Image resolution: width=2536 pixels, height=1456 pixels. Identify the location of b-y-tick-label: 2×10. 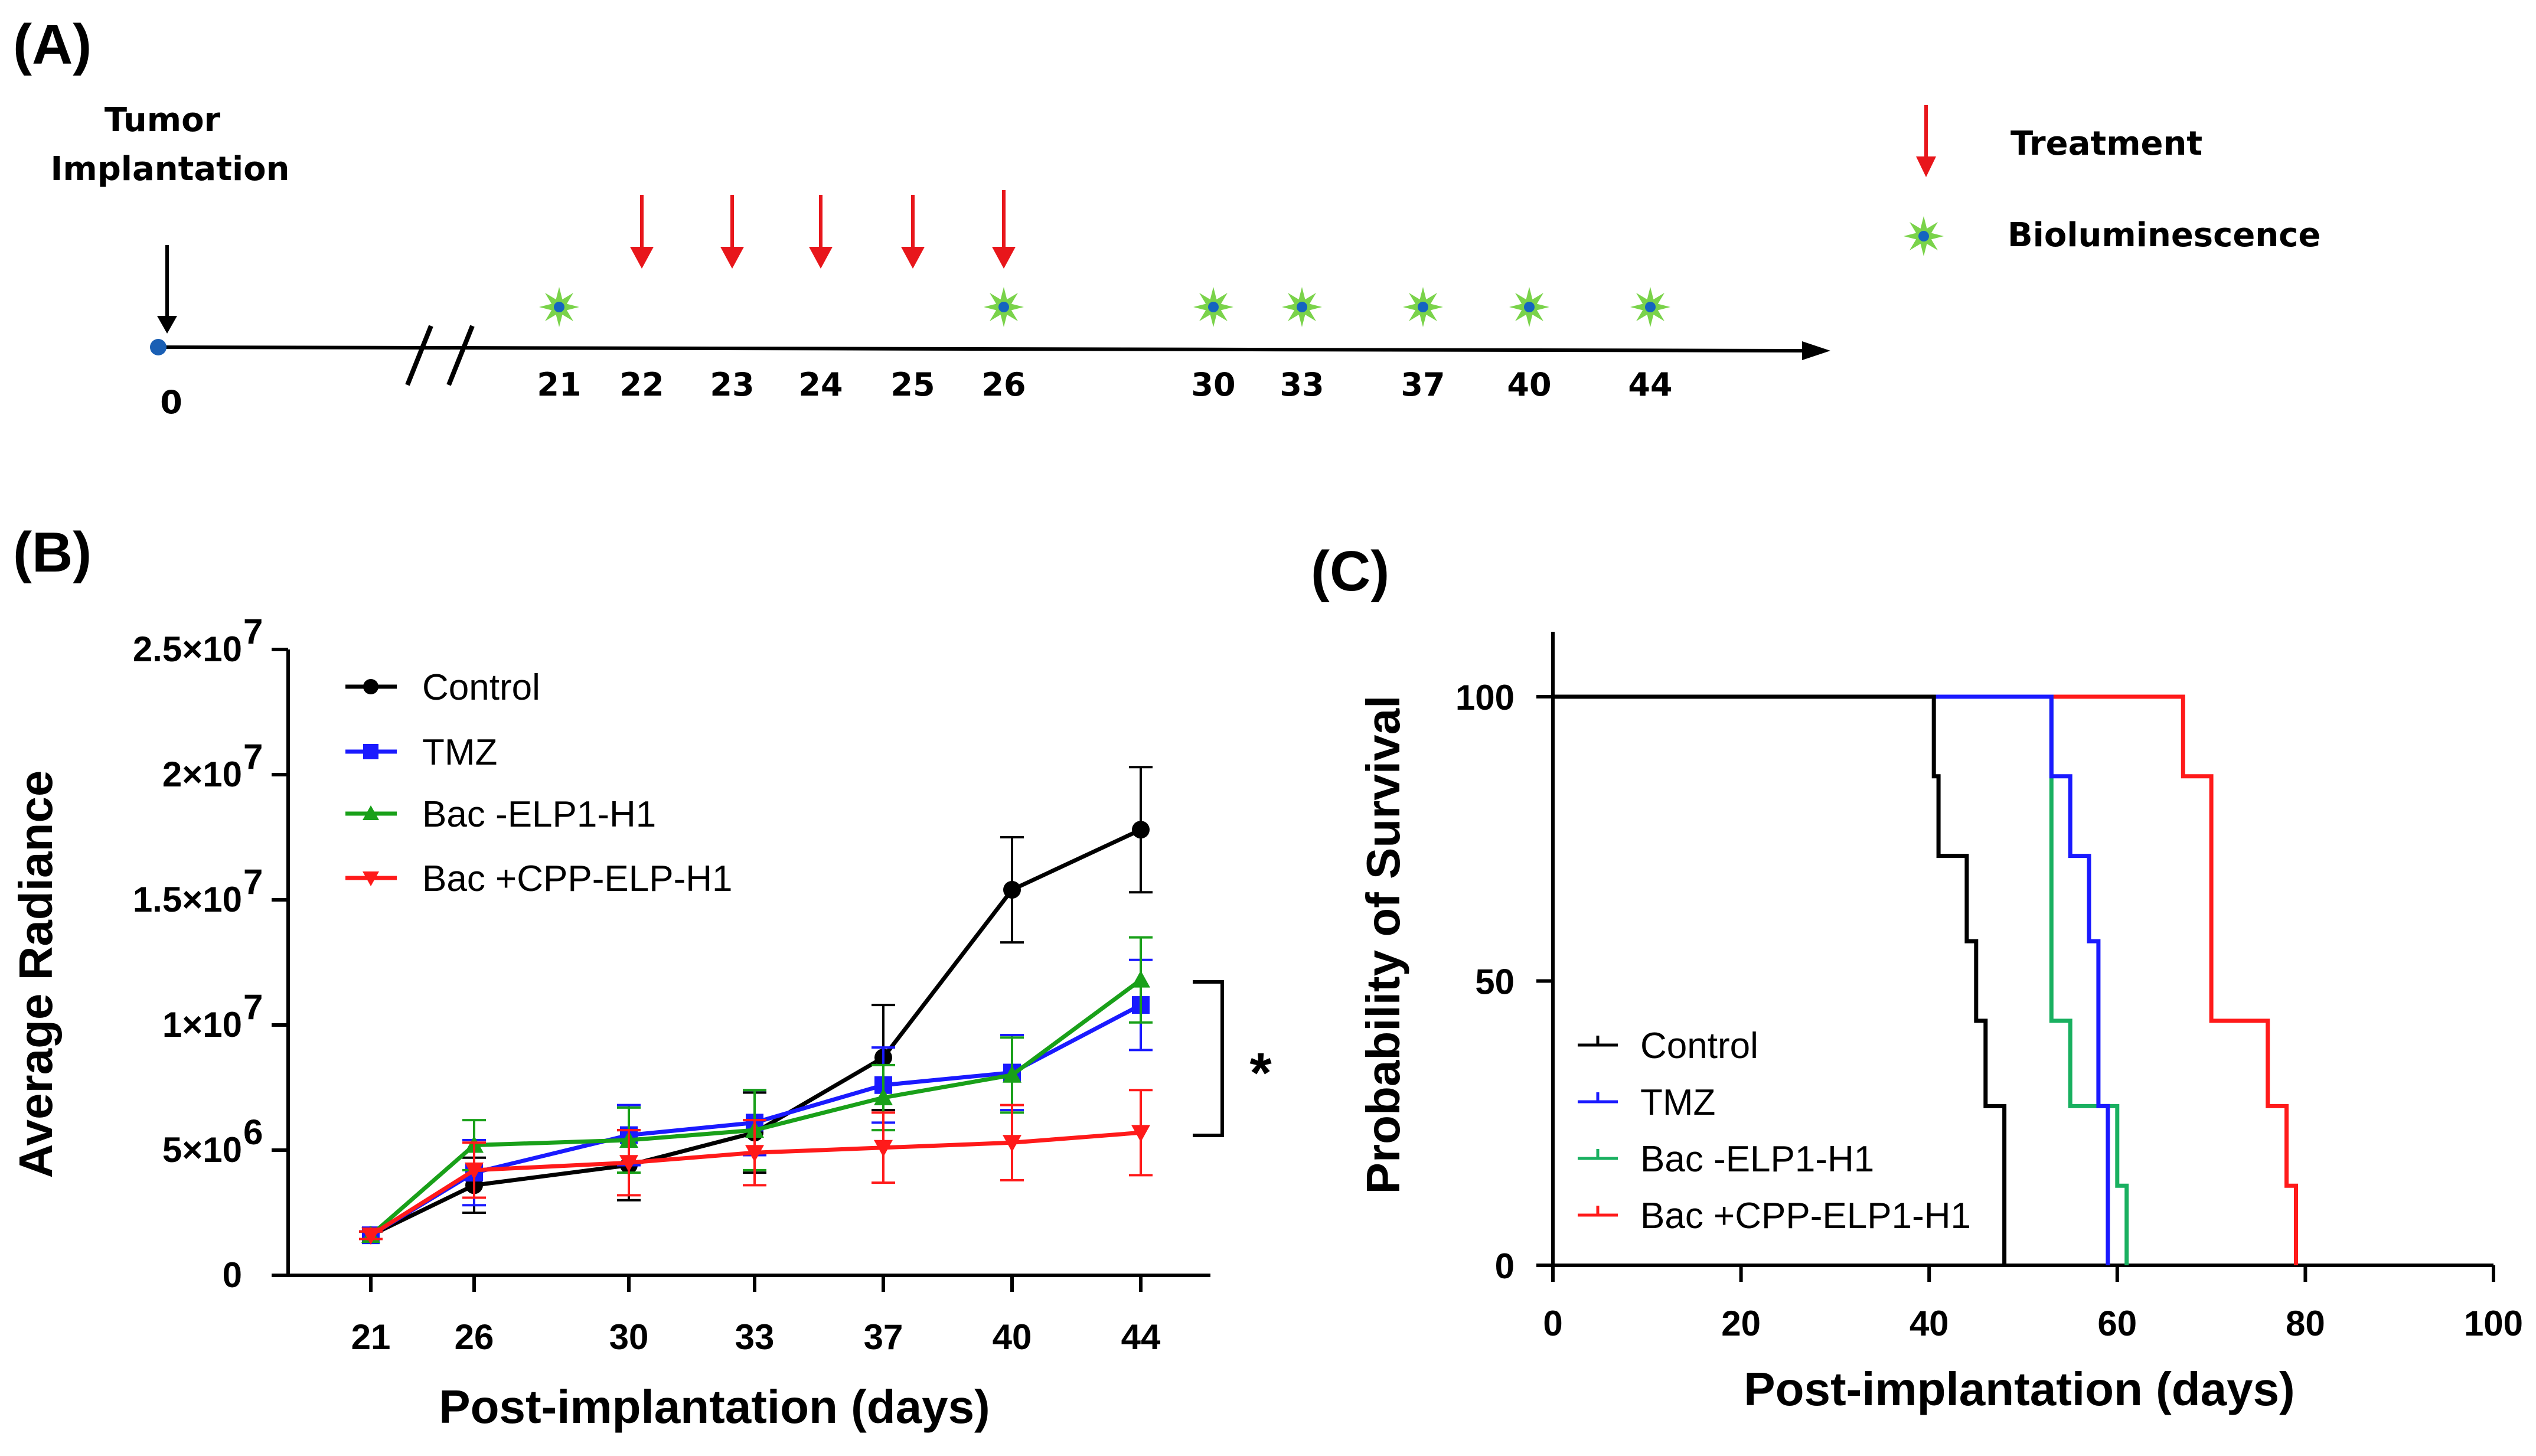
(202, 774).